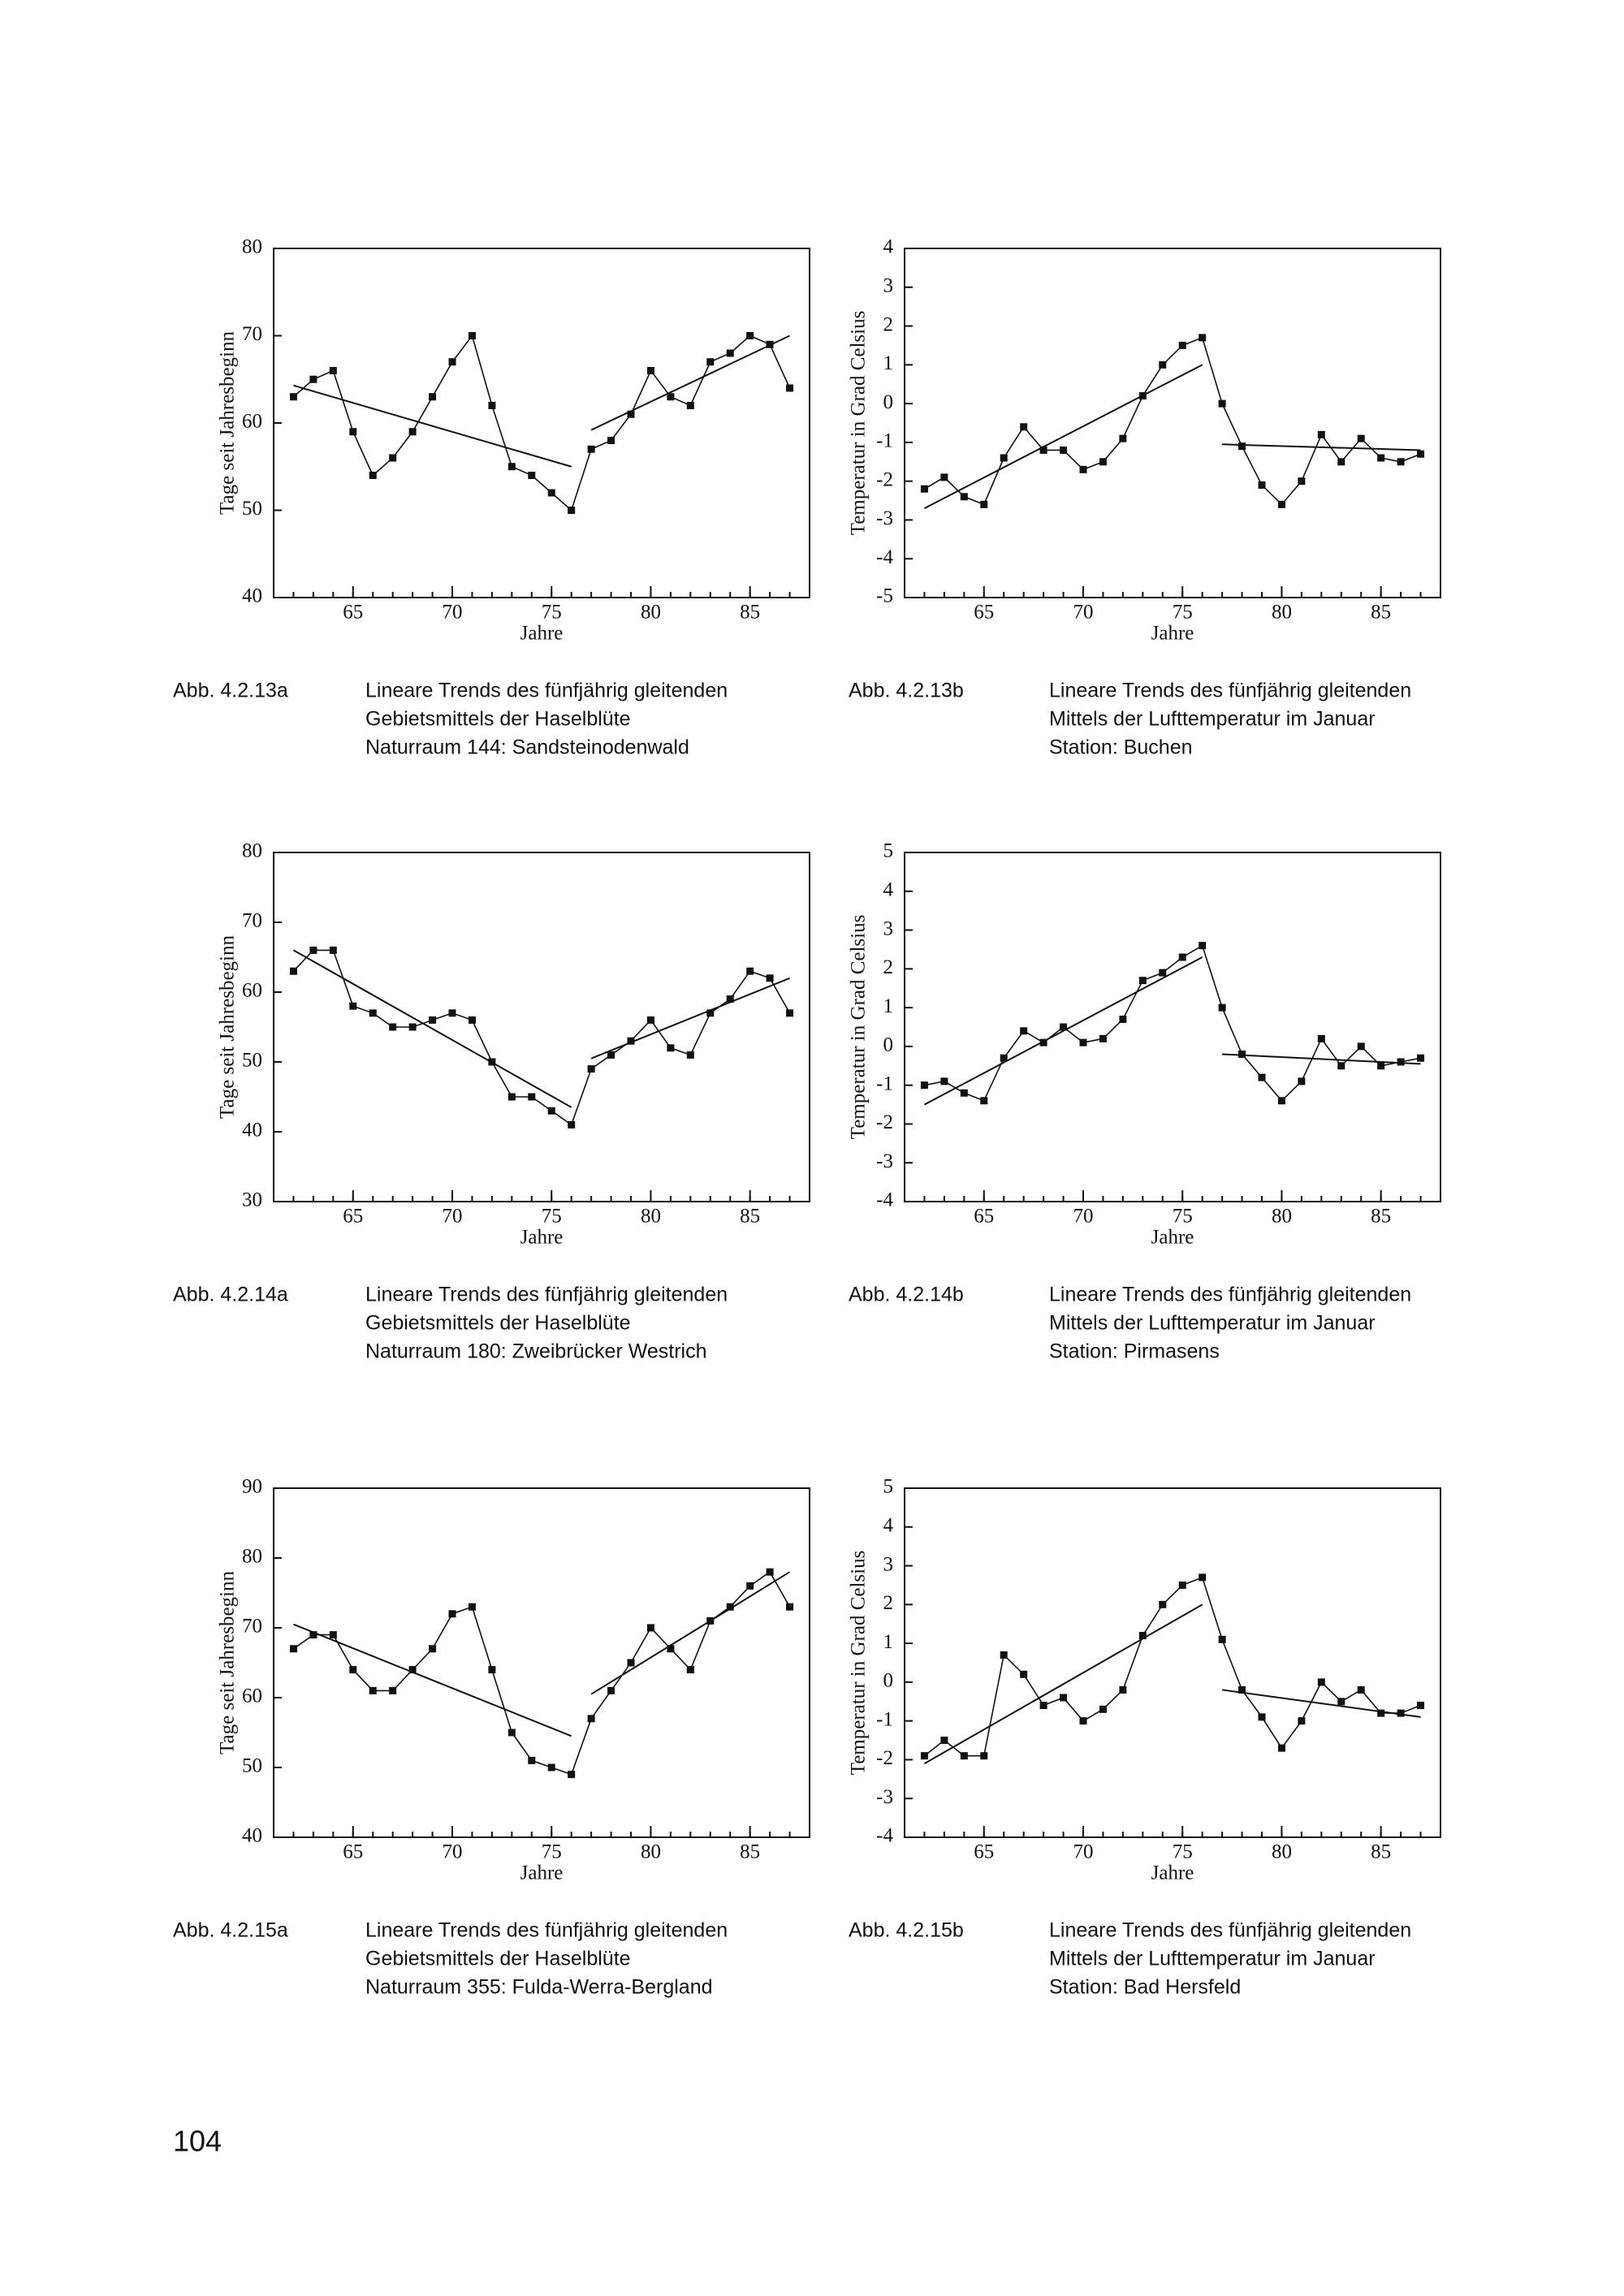  What do you see at coordinates (527, 748) in the screenshot?
I see `caption-line: Naturraum 144: Sandsteinodenwald` at bounding box center [527, 748].